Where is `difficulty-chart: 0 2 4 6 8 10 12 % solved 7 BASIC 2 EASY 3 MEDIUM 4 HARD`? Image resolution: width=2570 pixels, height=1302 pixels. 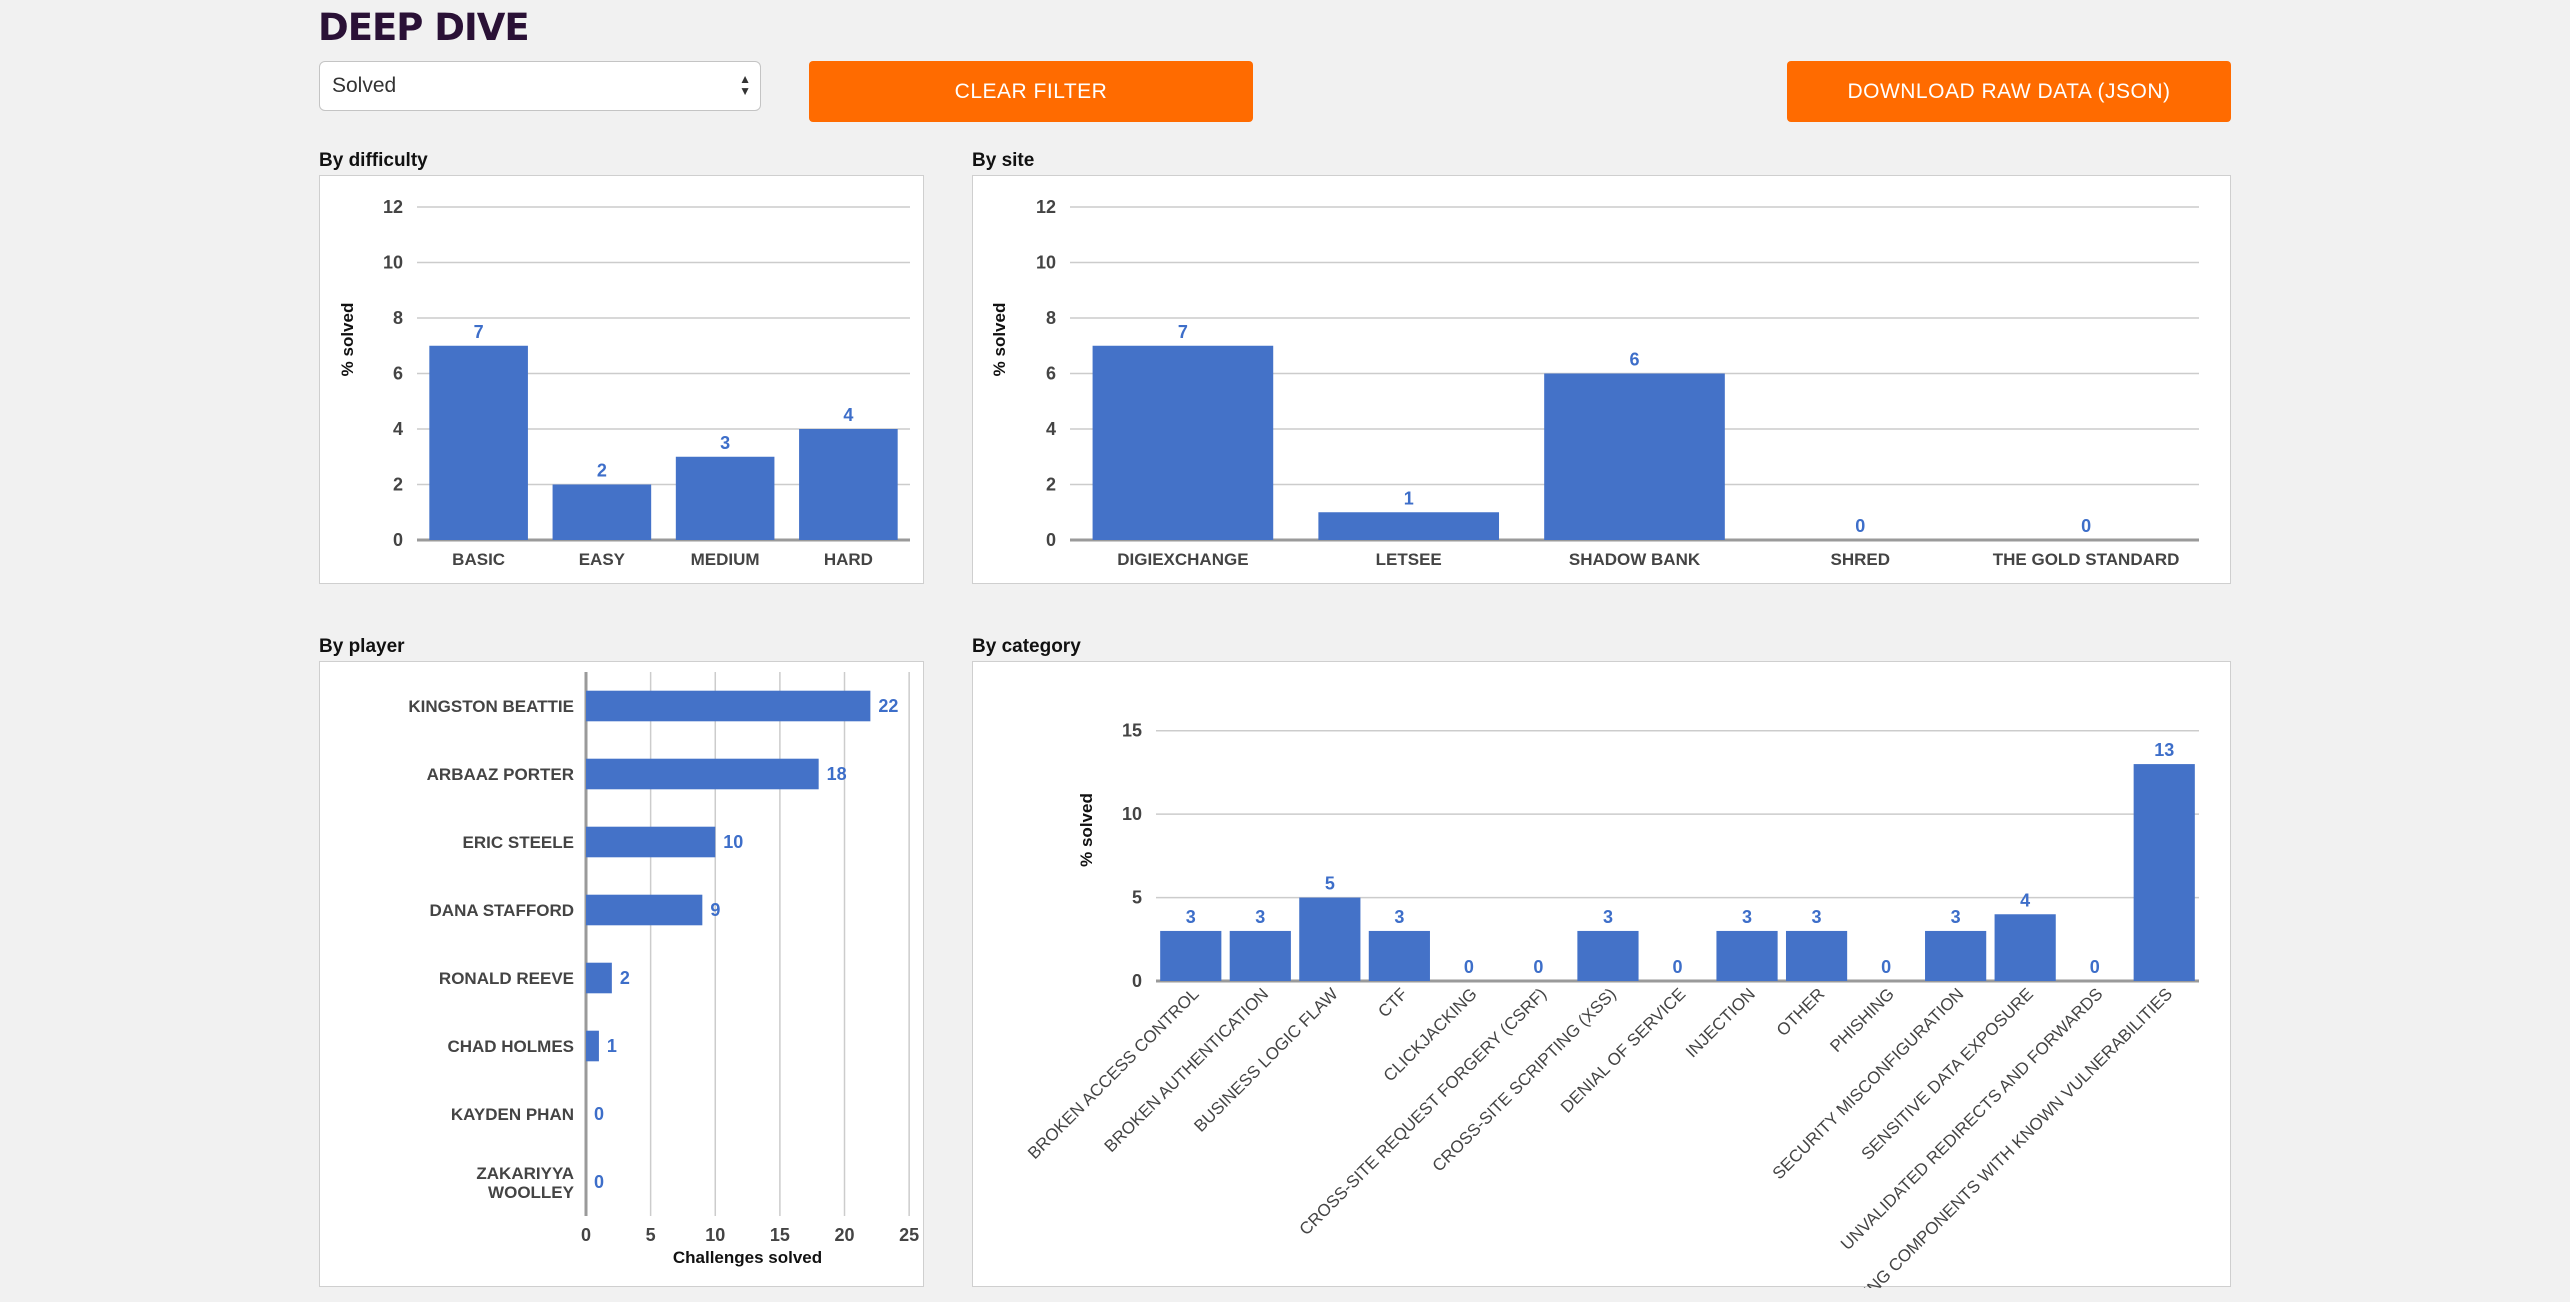
difficulty-chart: 0 2 4 6 8 10 12 % solved 7 BASIC 2 EASY 3 MEDIUM 4 HARD is located at coordinates (624, 383).